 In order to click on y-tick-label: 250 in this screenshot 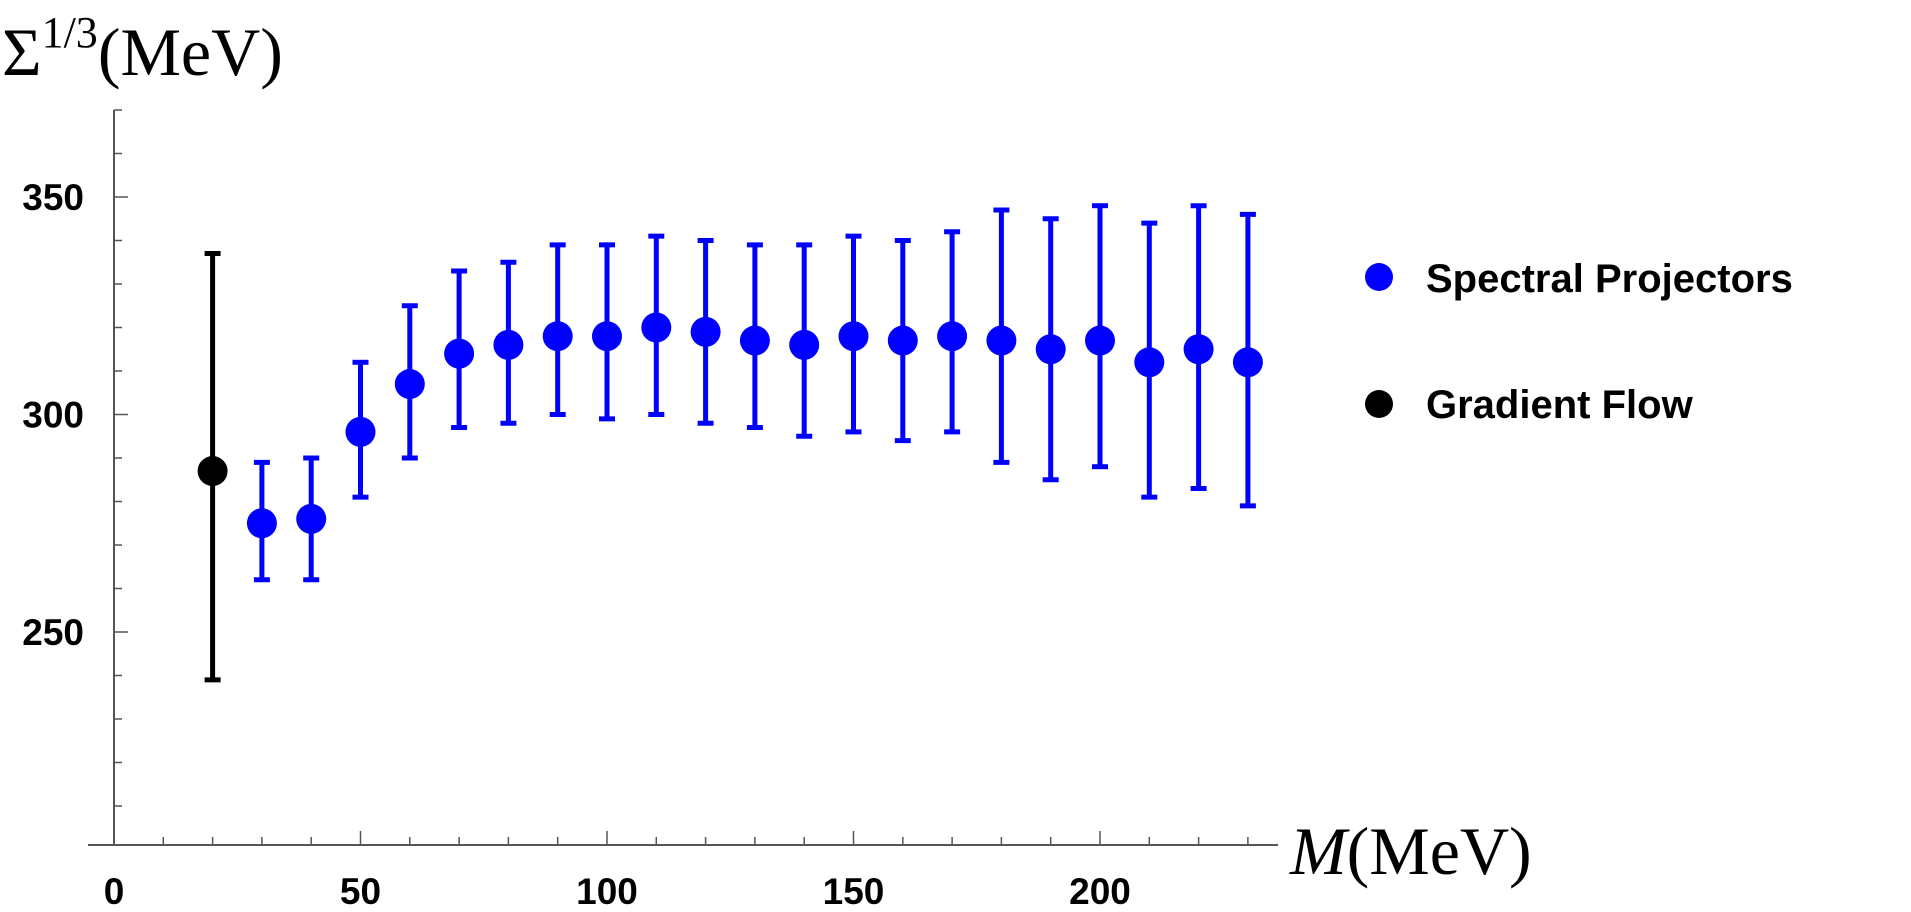, I will do `click(53, 632)`.